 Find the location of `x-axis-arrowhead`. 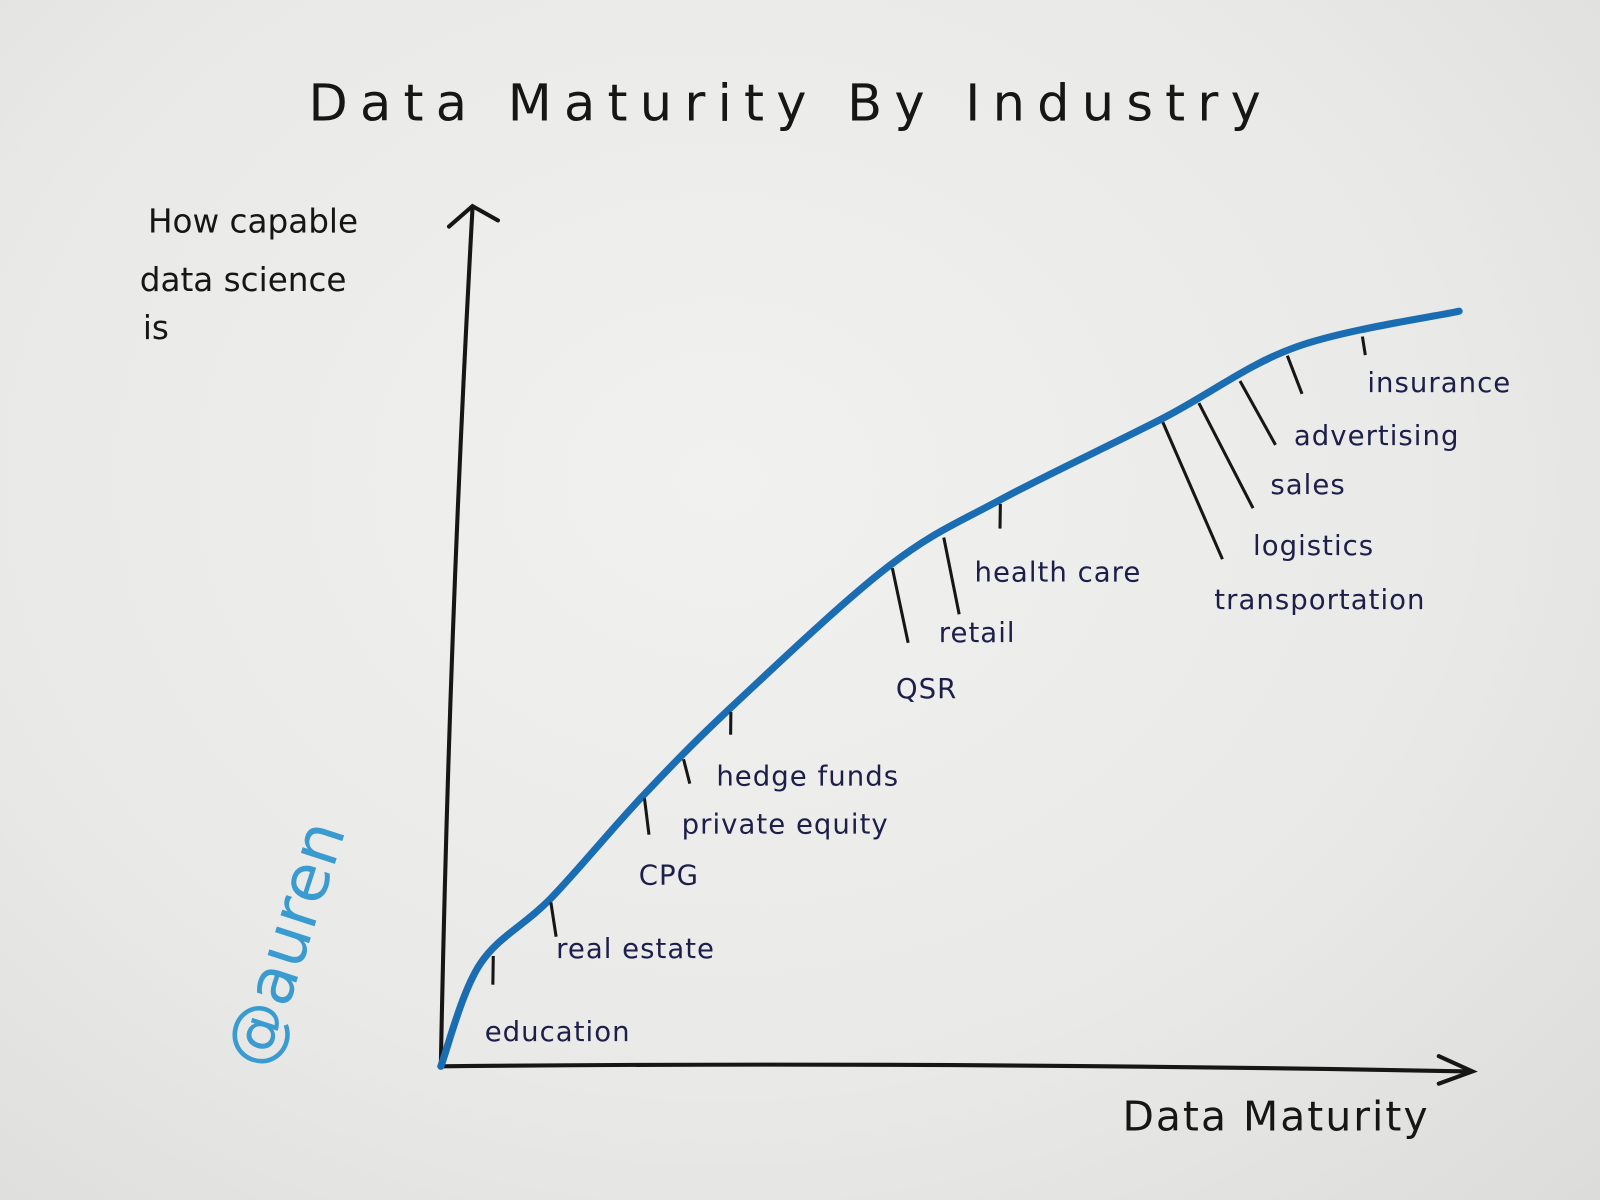

x-axis-arrowhead is located at coordinates (1457, 1070).